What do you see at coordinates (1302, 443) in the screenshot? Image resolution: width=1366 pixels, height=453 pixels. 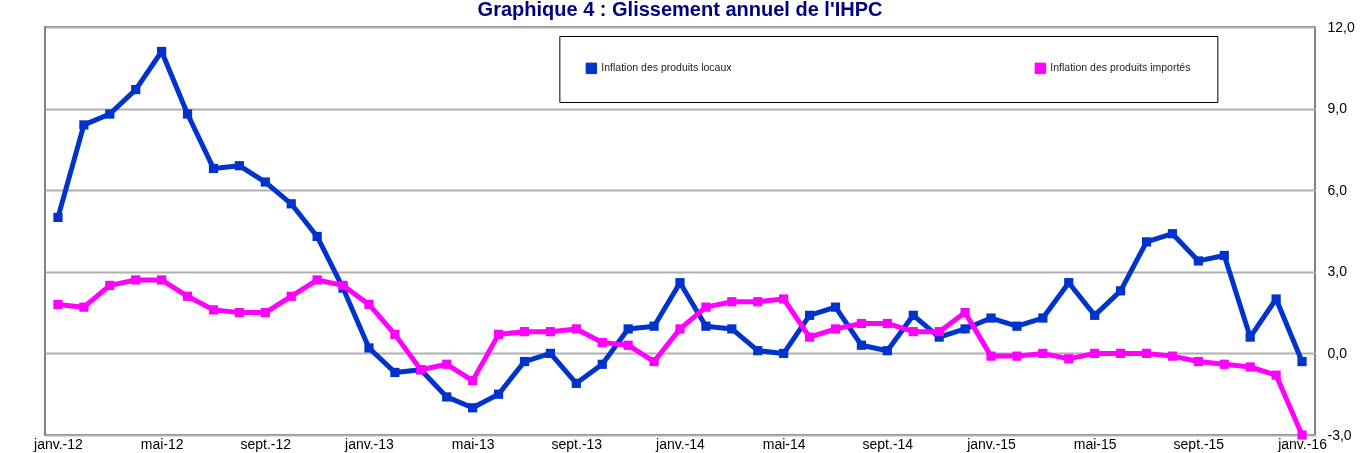 I see `x-tick-label: janv.-16` at bounding box center [1302, 443].